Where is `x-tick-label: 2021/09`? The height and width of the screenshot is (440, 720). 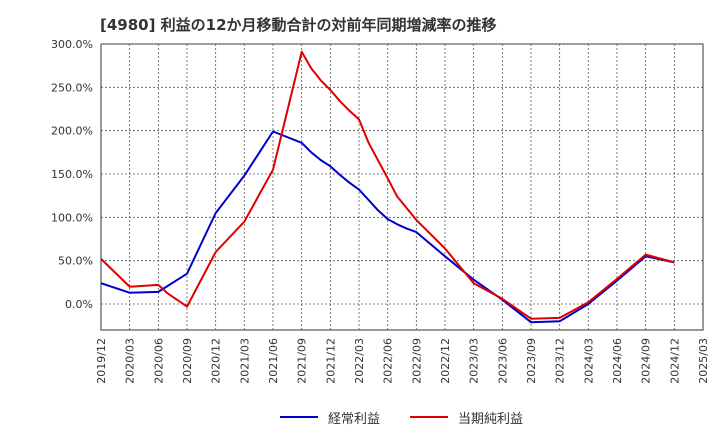
x-tick-label: 2021/09 is located at coordinates (302, 361).